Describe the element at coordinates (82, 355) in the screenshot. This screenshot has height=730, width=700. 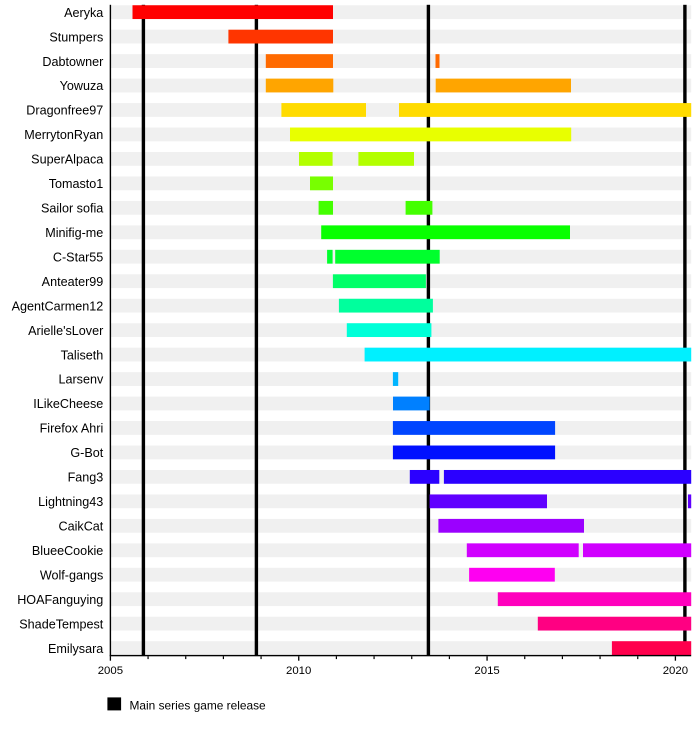
I see `svg-text: Taliseth` at that location.